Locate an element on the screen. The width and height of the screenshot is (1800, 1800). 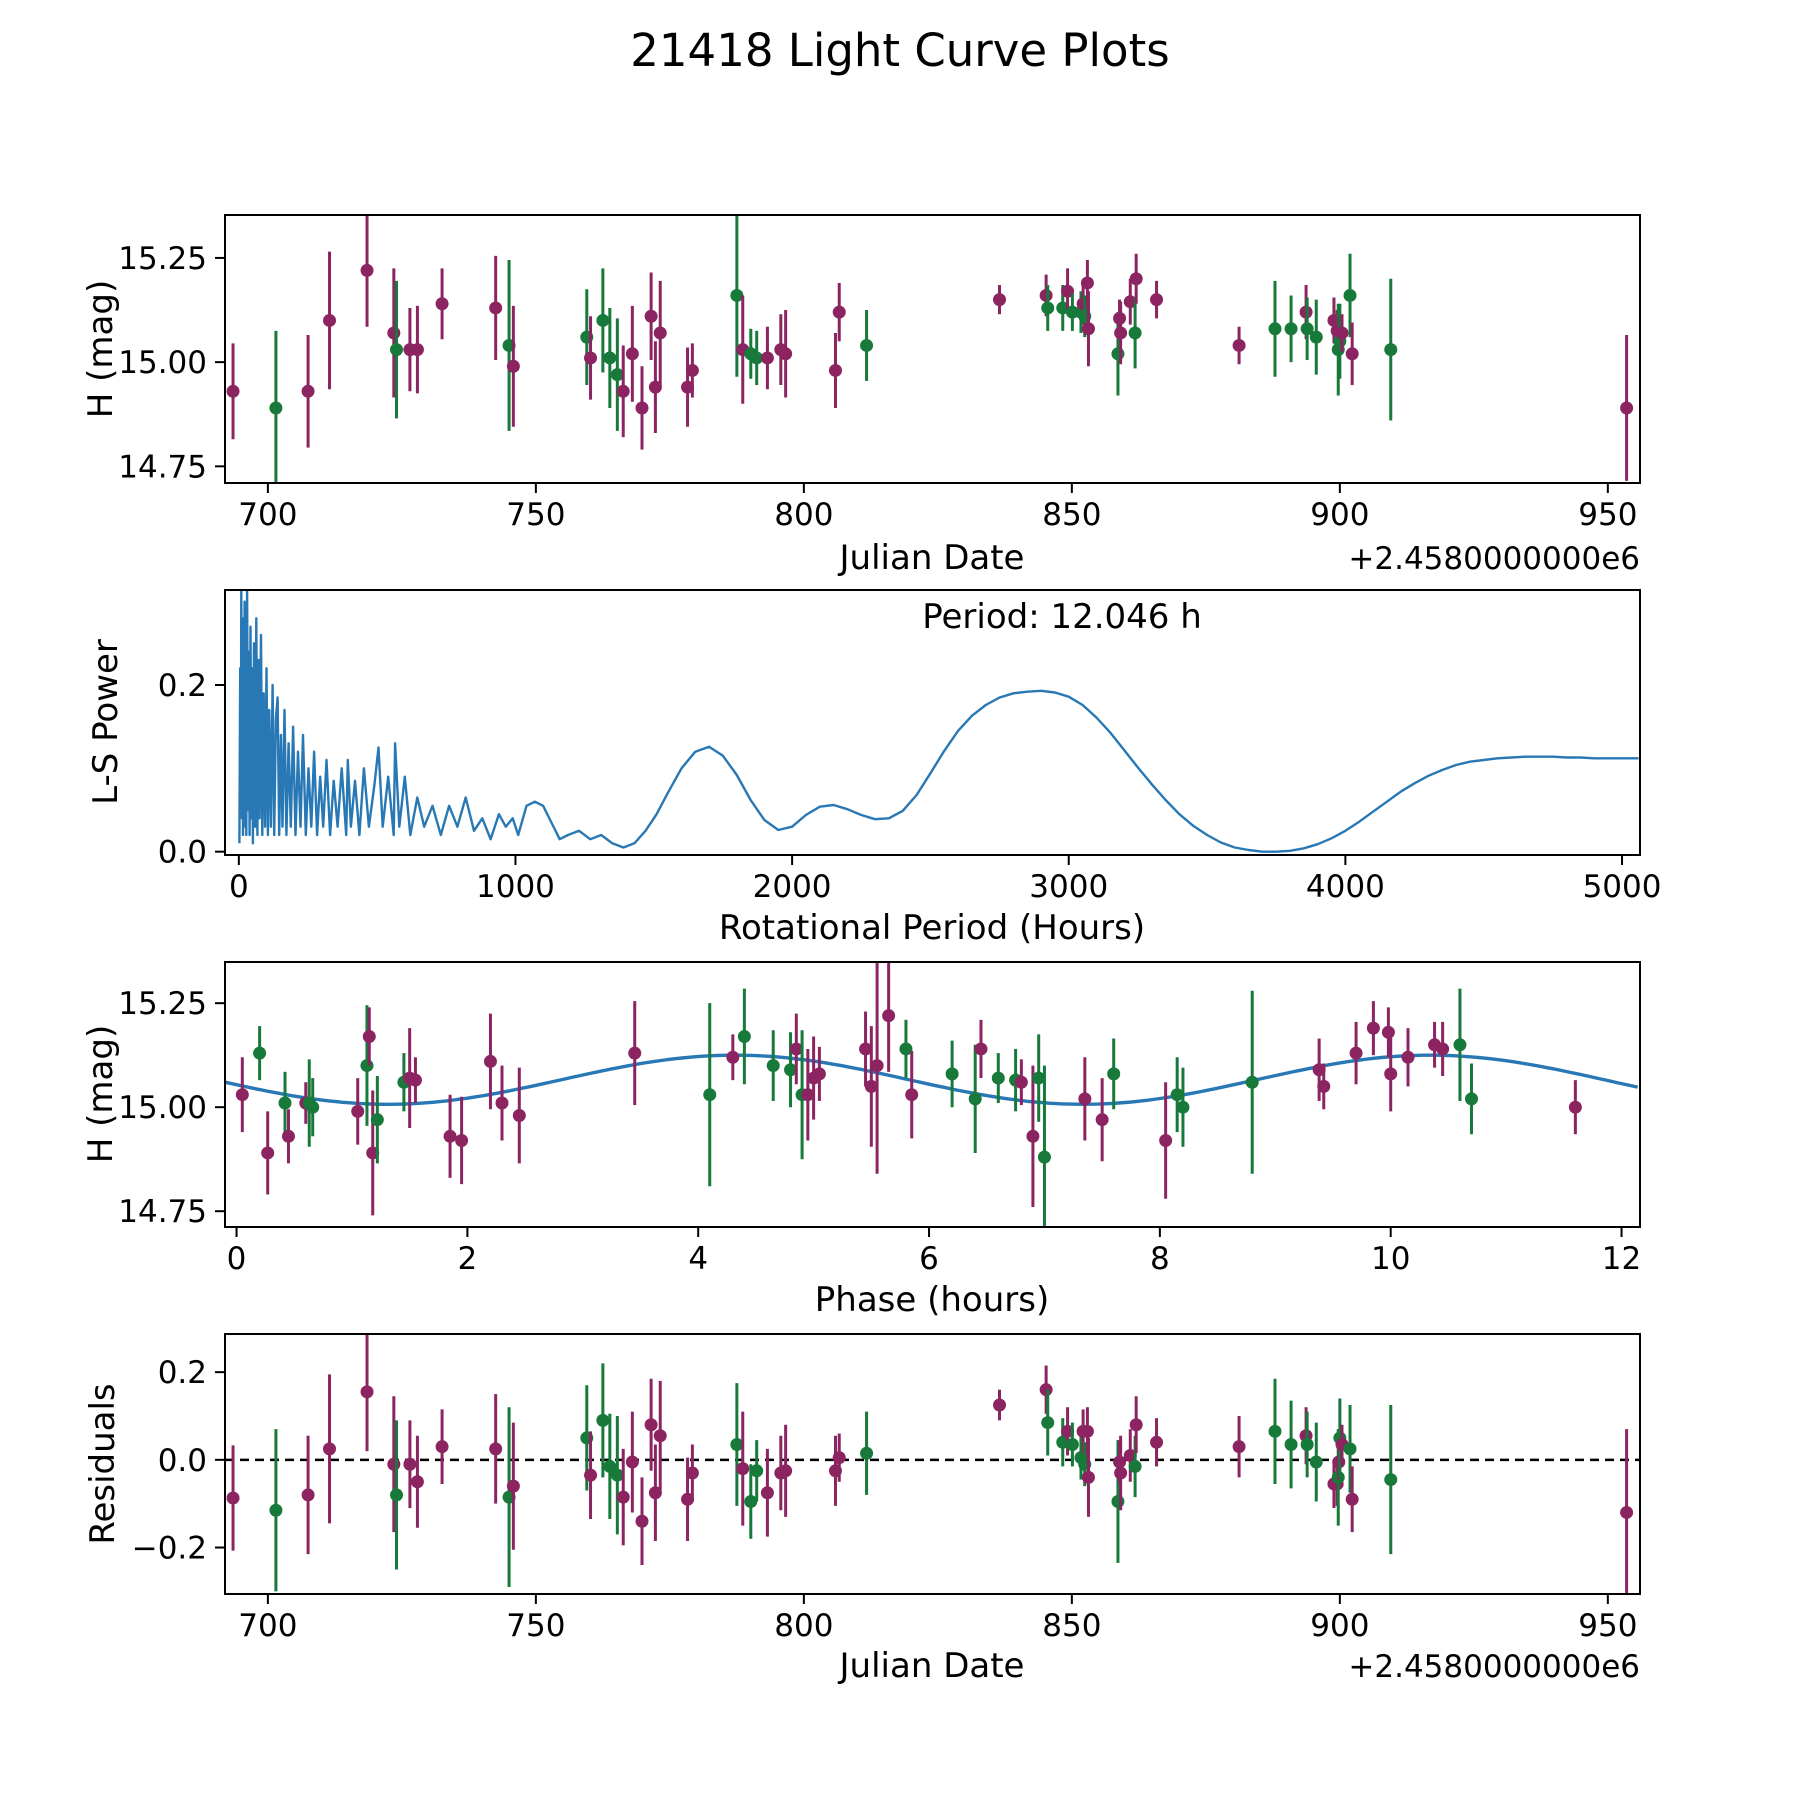
periodogram-plot-area is located at coordinates (938, 721).